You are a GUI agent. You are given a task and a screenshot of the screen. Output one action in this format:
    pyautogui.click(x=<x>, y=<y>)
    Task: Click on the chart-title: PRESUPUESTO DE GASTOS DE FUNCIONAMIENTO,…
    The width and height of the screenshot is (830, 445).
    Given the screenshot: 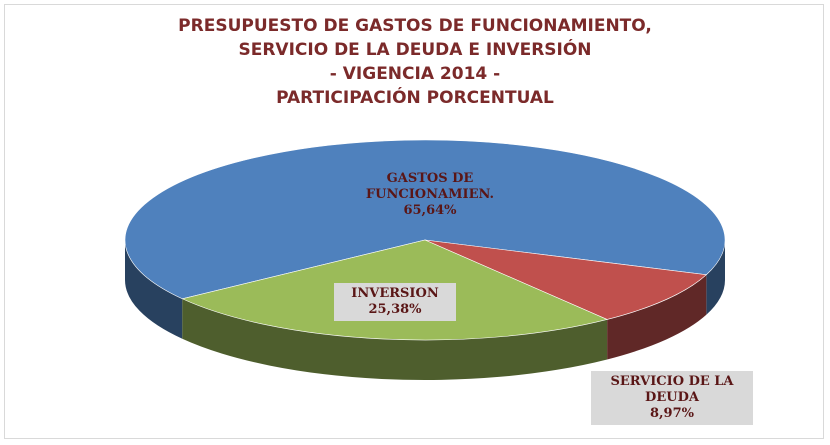 What is the action you would take?
    pyautogui.click(x=415, y=62)
    